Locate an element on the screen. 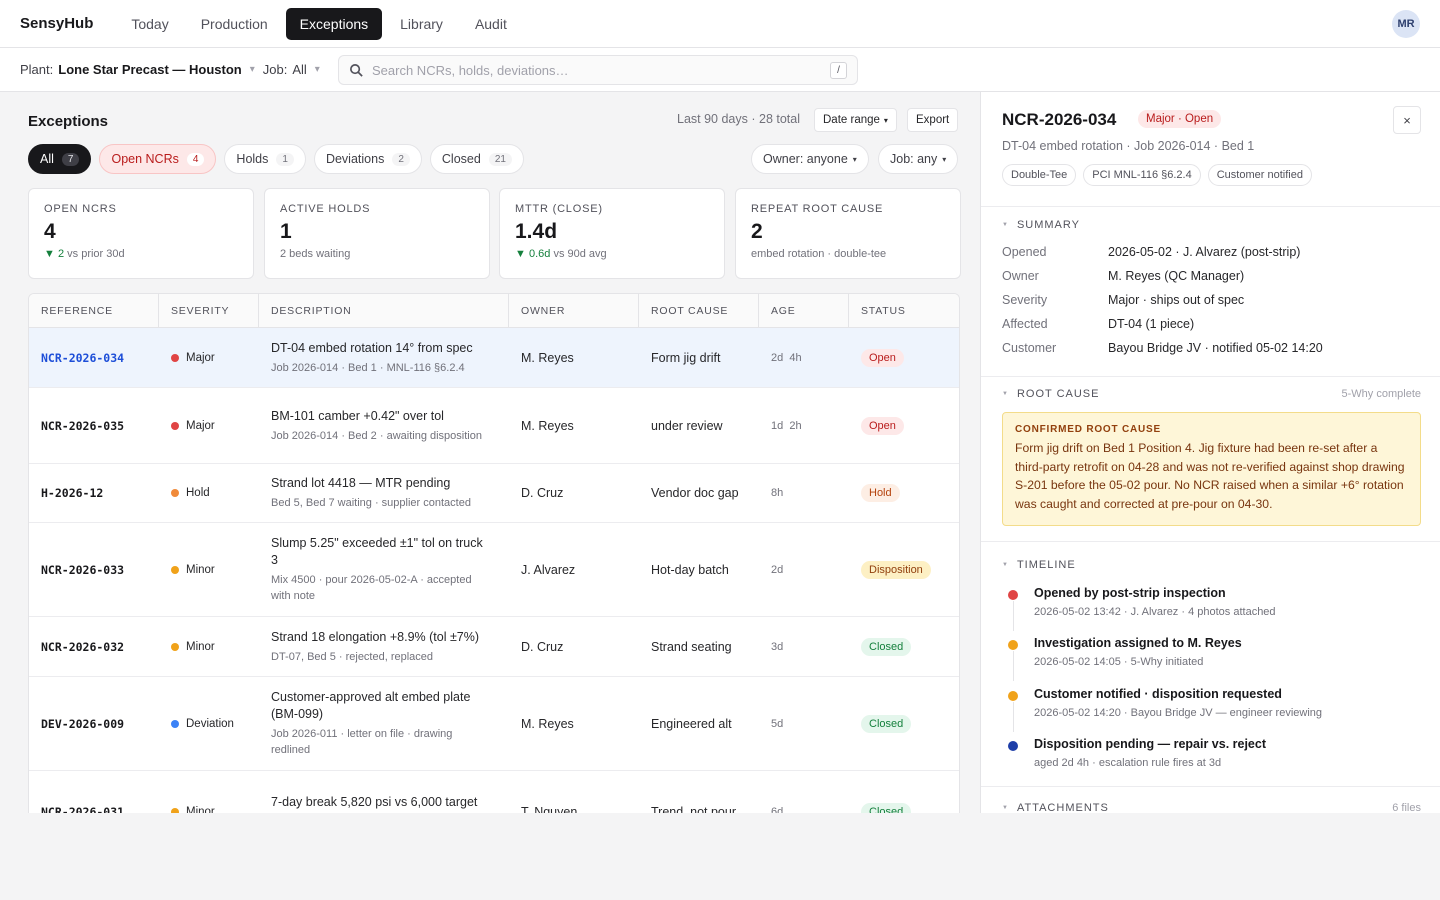 The height and width of the screenshot is (900, 1440). chip-closed: Closed 21 is located at coordinates (476, 159).